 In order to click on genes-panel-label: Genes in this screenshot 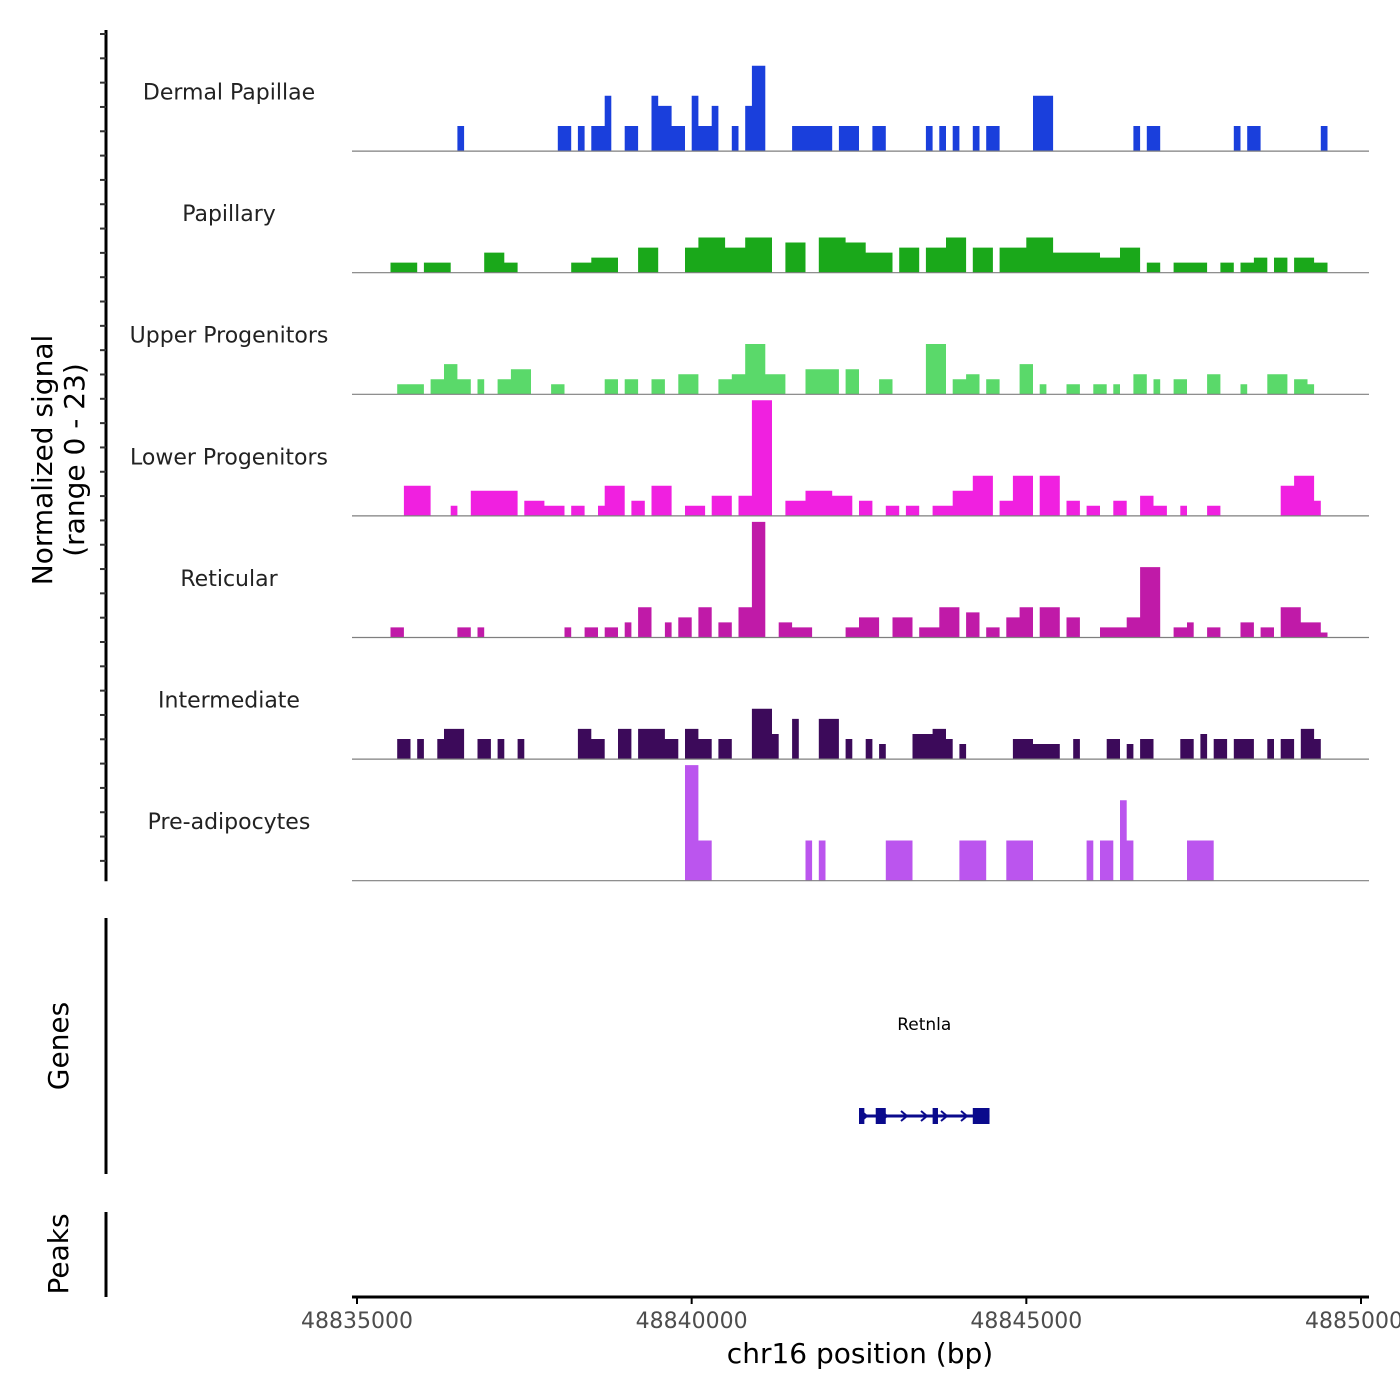, I will do `click(58, 1046)`.